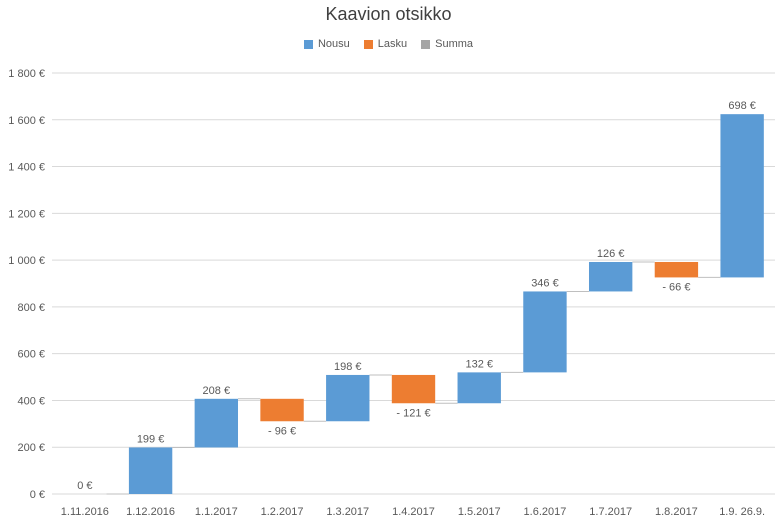 The height and width of the screenshot is (524, 777). Describe the element at coordinates (31, 401) in the screenshot. I see `y-tick-label: 400 €` at that location.